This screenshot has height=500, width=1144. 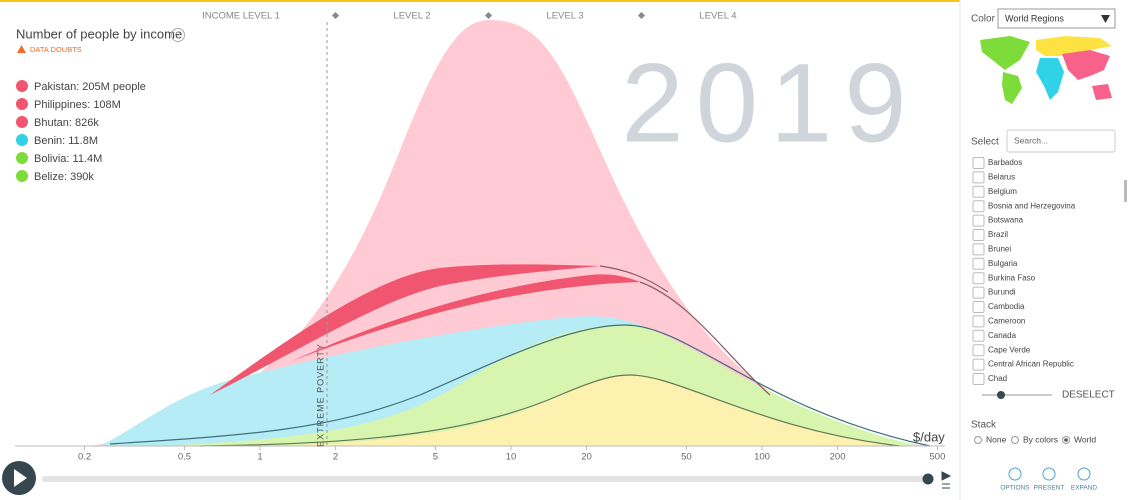 I want to click on stack-option-label: By colors, so click(x=1040, y=439).